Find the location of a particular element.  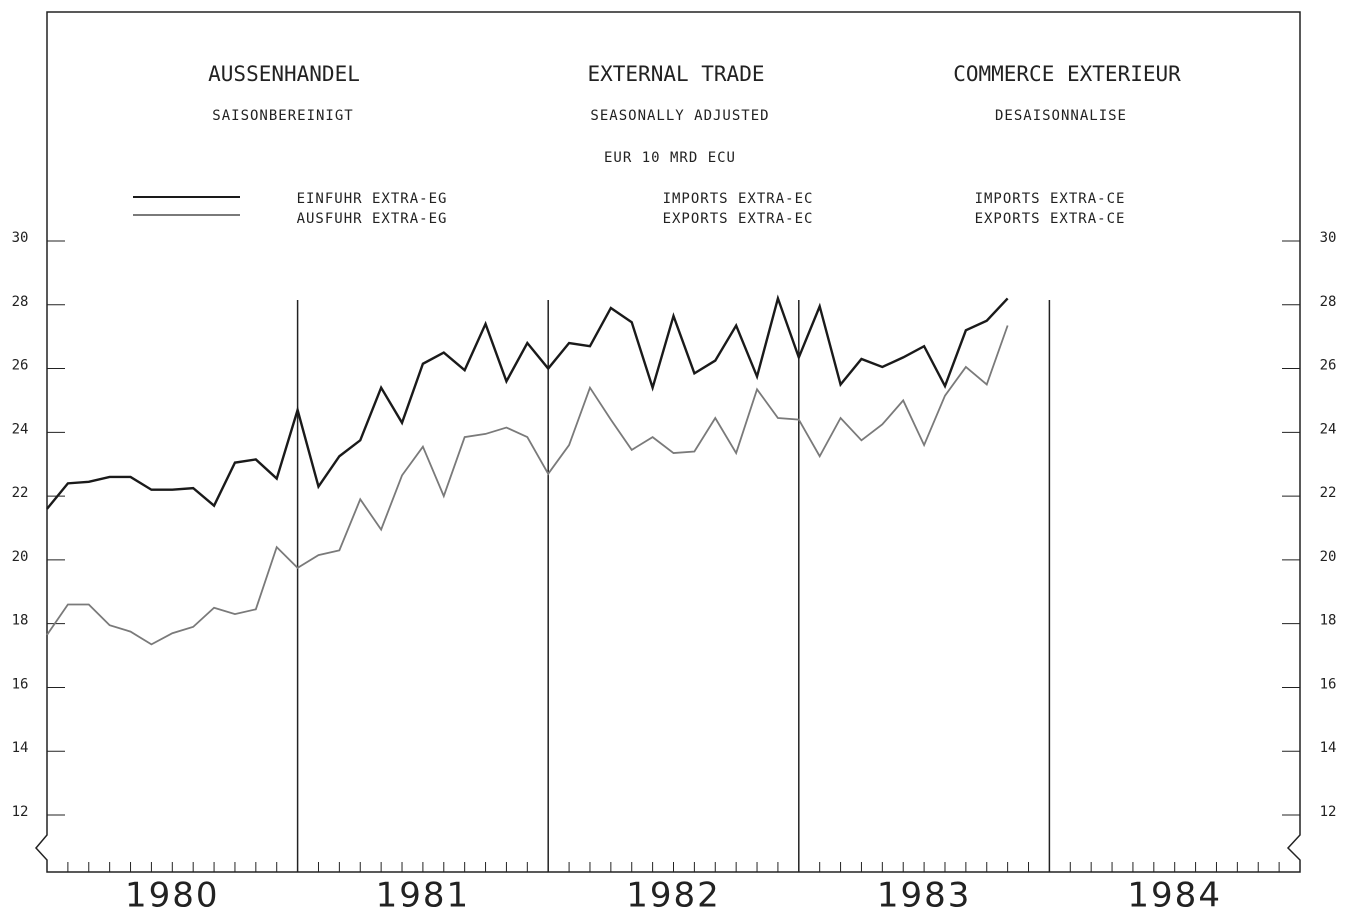

year-label: 1981 is located at coordinates (423, 895).